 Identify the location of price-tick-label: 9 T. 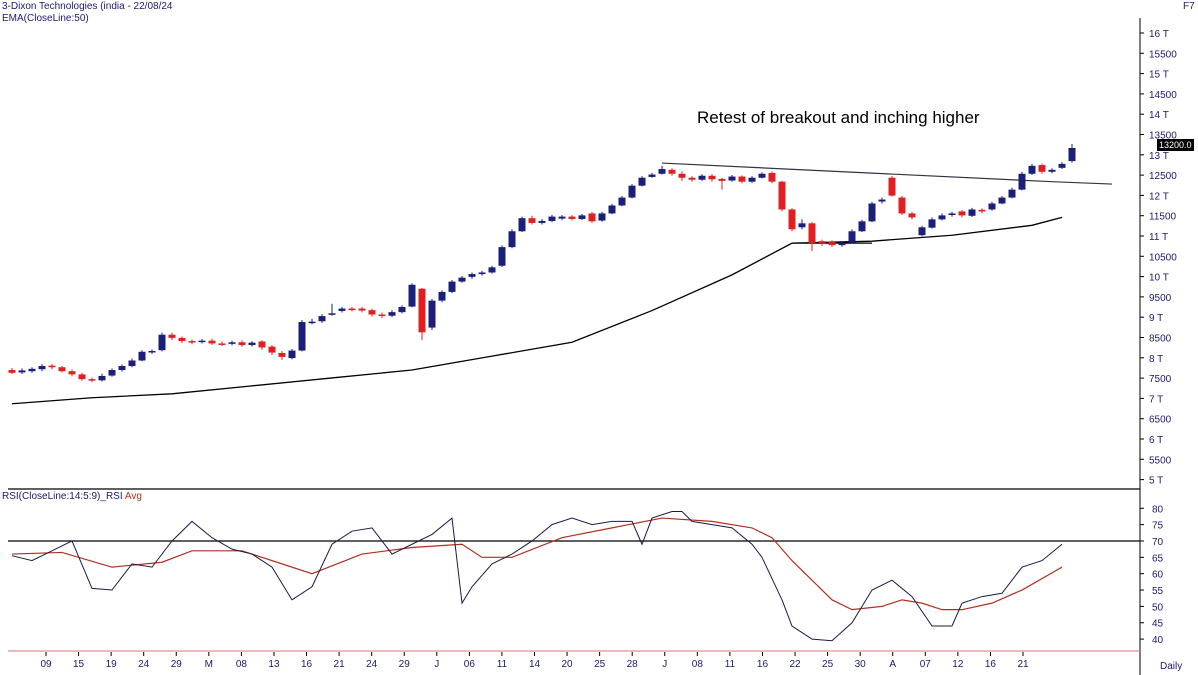
(1156, 318).